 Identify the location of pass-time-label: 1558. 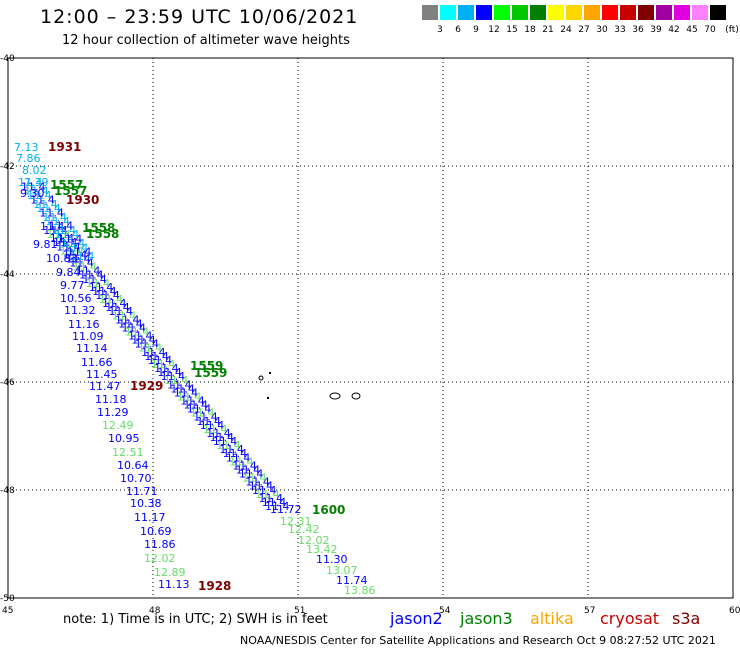
(102, 234).